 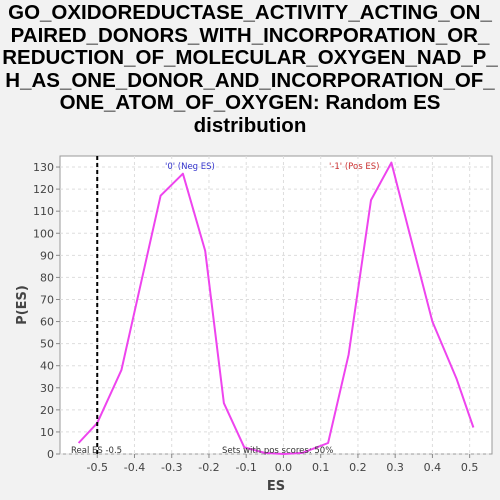 I want to click on x-tick-label: 0.0, so click(x=284, y=467).